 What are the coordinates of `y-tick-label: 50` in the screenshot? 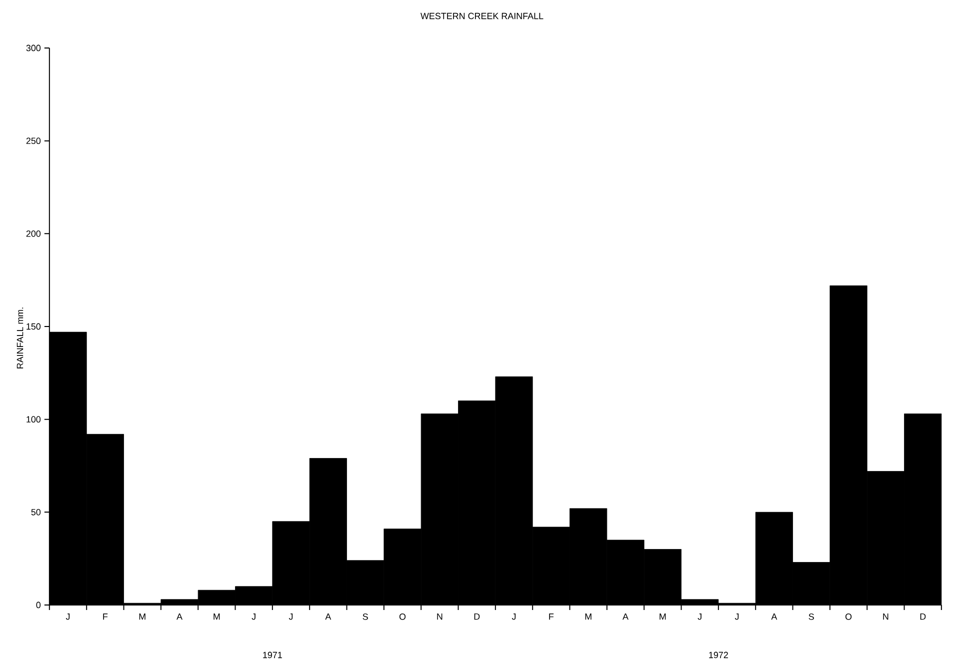 It's located at (36, 512).